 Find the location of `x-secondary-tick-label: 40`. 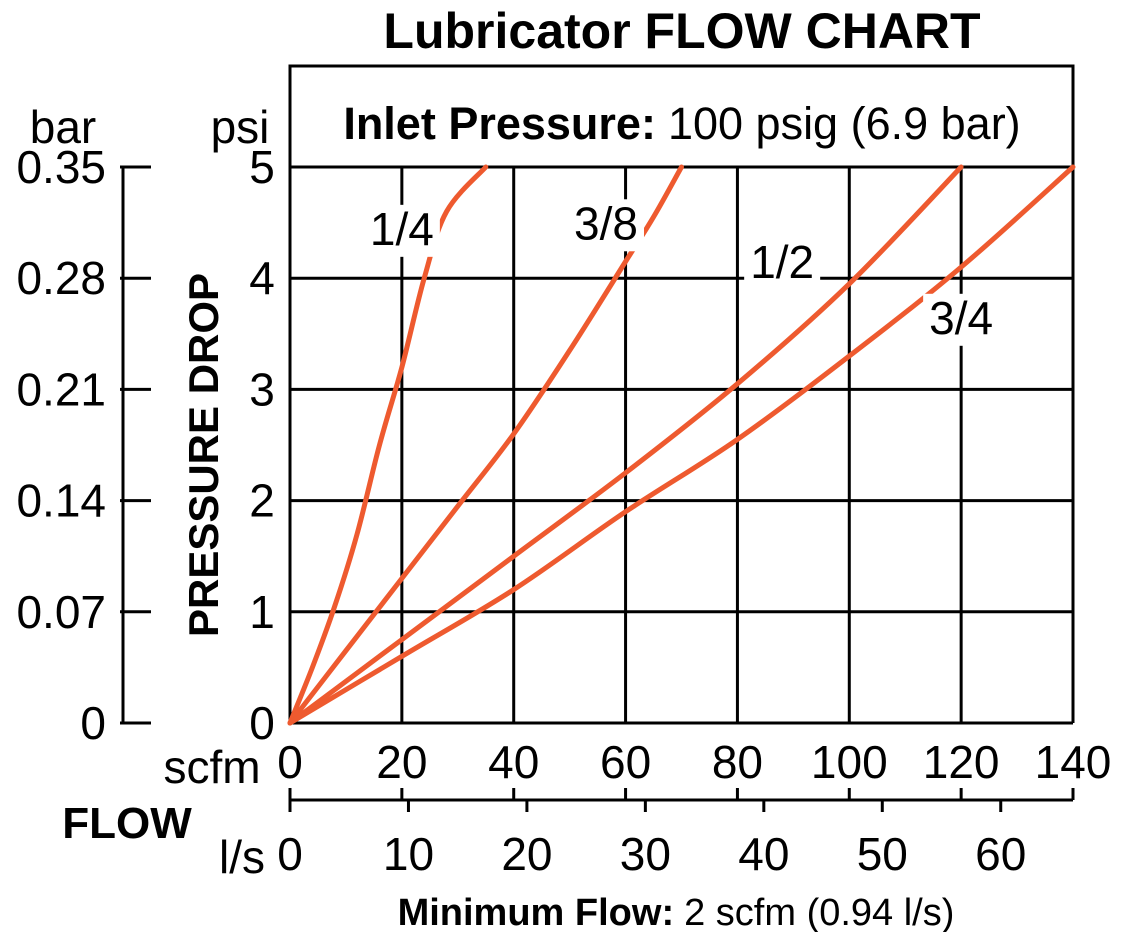

x-secondary-tick-label: 40 is located at coordinates (763, 854).